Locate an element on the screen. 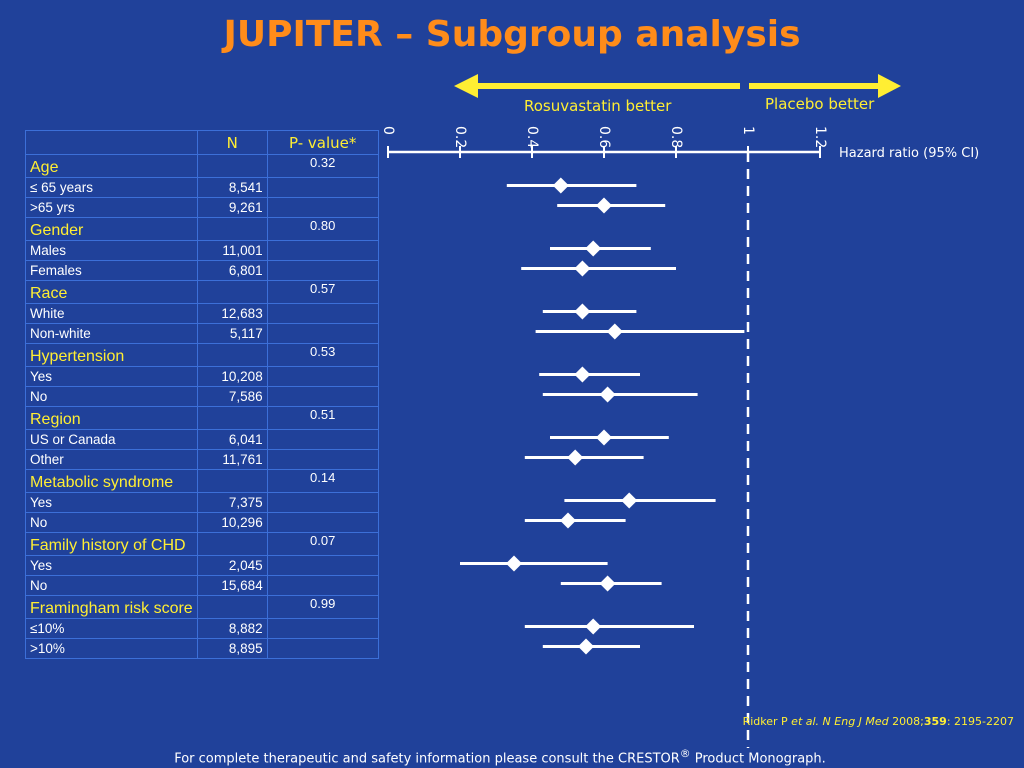 This screenshot has height=768, width=1024. table-row: >10% 8,895 is located at coordinates (202, 648).